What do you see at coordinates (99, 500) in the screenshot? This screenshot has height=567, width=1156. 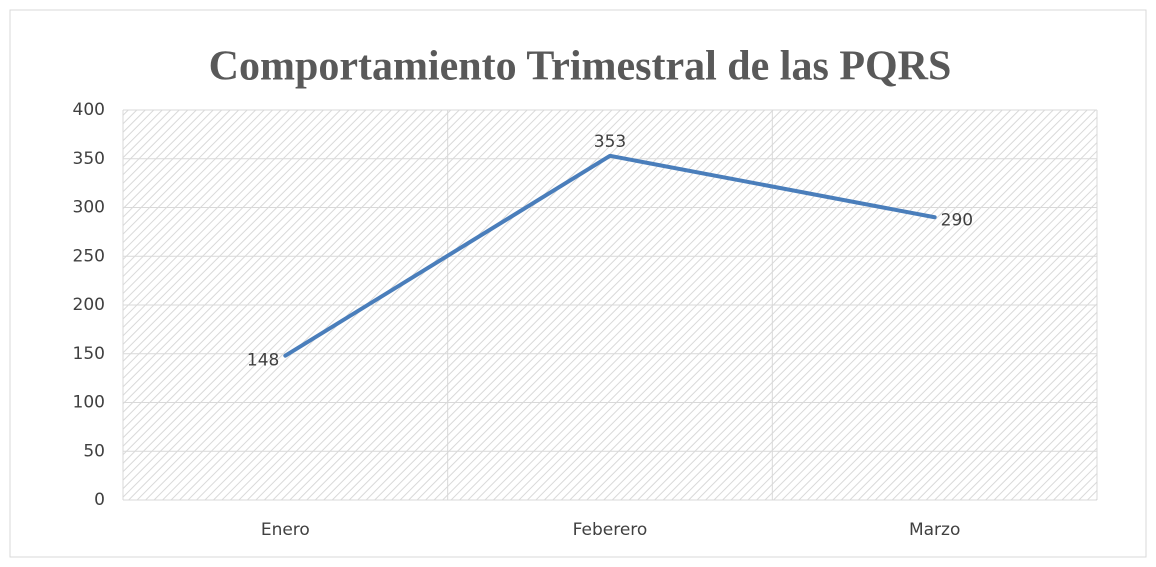 I see `y-tick-label: 0` at bounding box center [99, 500].